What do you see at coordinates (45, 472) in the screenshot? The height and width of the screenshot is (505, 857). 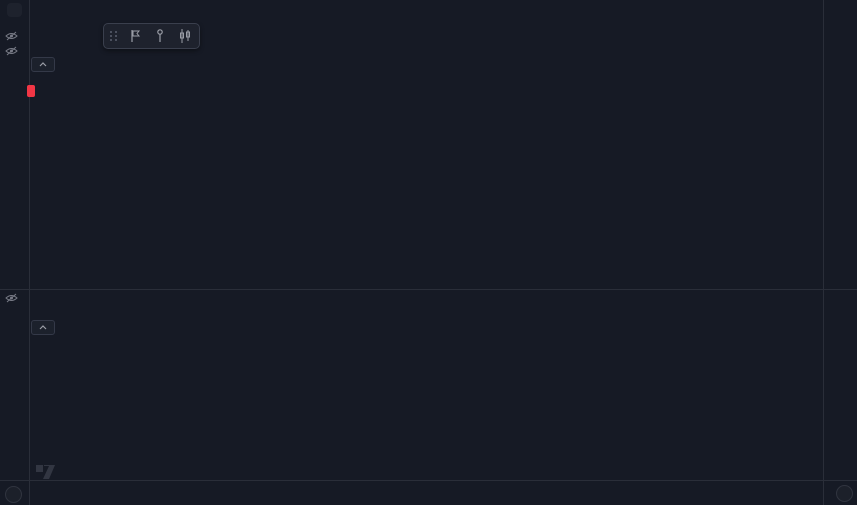 I see `tradingview-logo` at bounding box center [45, 472].